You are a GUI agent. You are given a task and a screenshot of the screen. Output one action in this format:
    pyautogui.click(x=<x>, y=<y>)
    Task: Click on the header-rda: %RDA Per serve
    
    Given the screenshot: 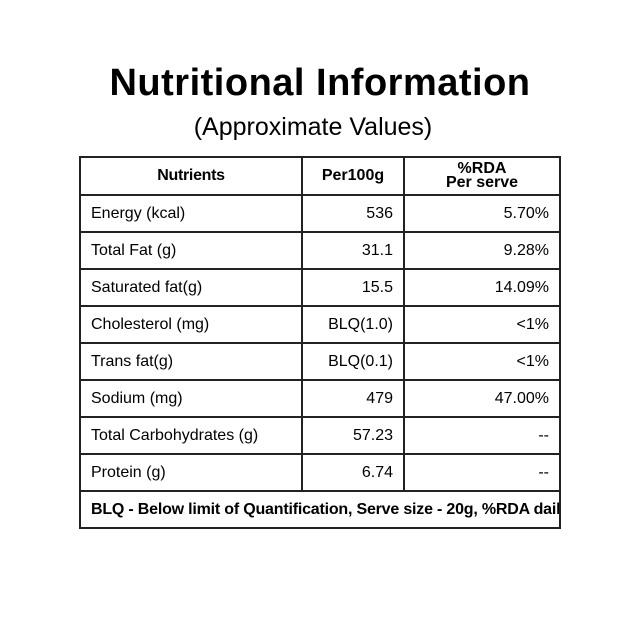 What is the action you would take?
    pyautogui.click(x=482, y=176)
    